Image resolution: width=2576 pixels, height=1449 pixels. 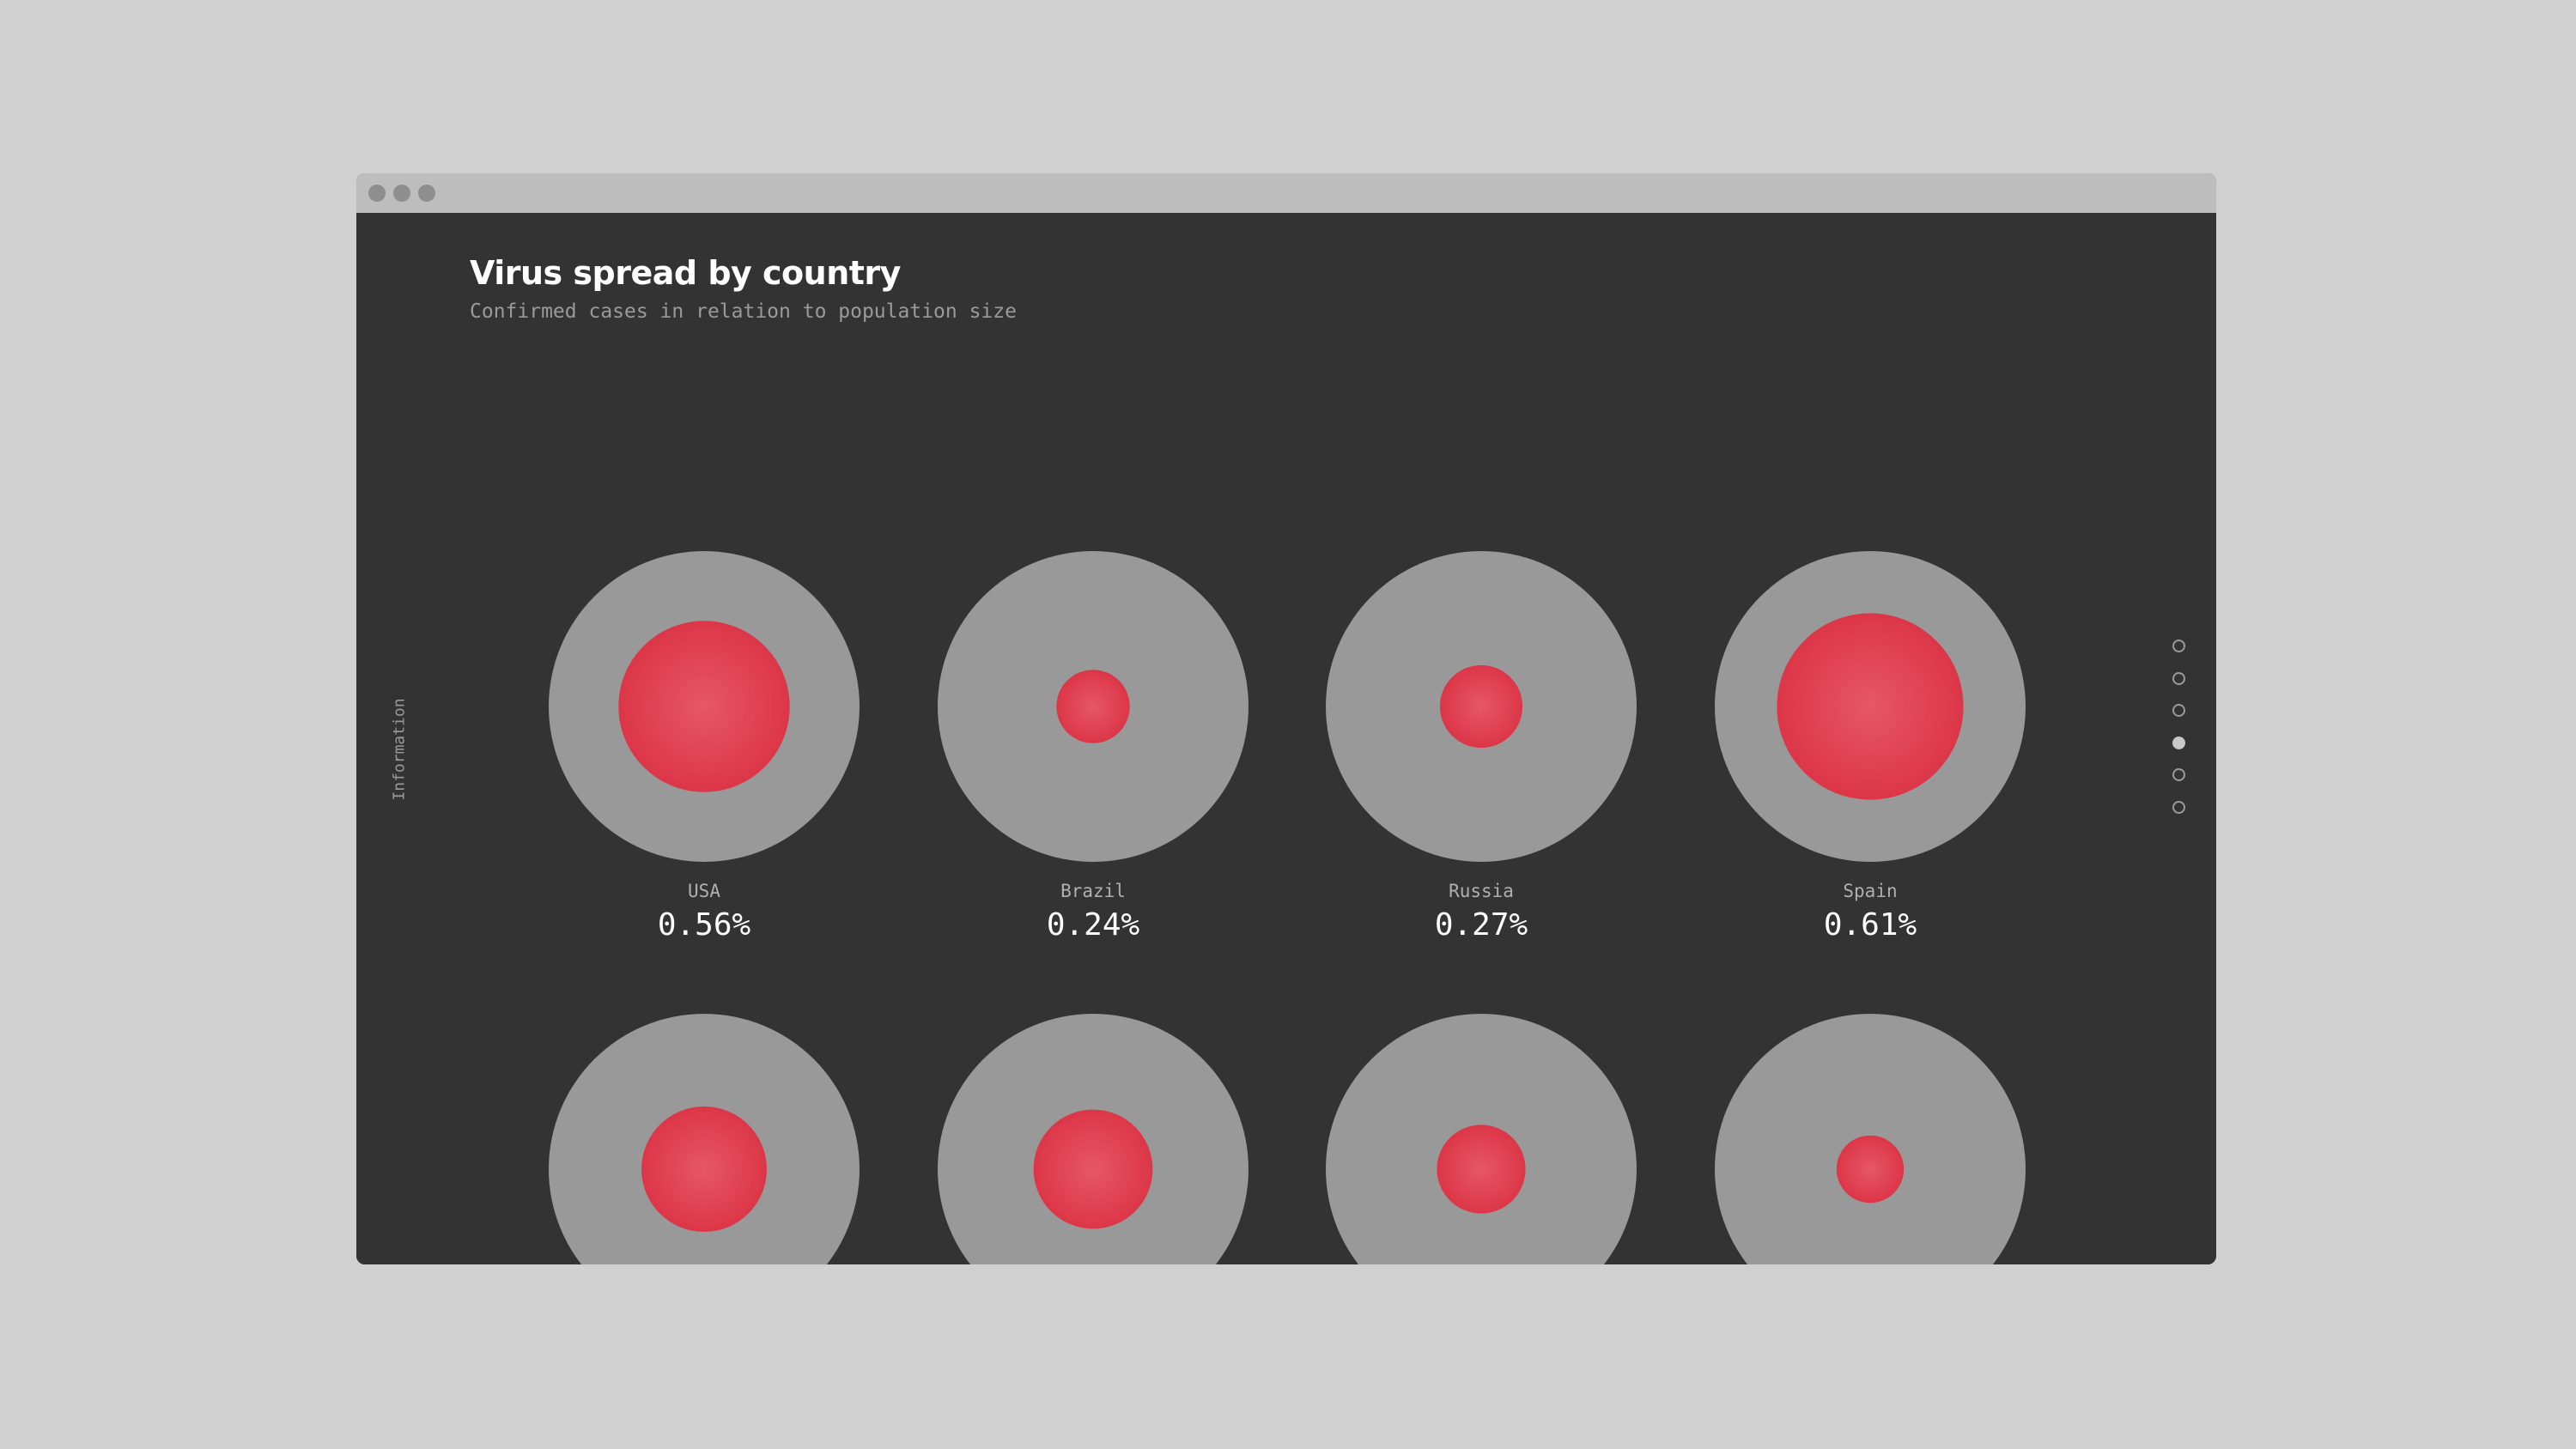 I want to click on country-bubble-germany: Germany0.22%, so click(x=1871, y=1139).